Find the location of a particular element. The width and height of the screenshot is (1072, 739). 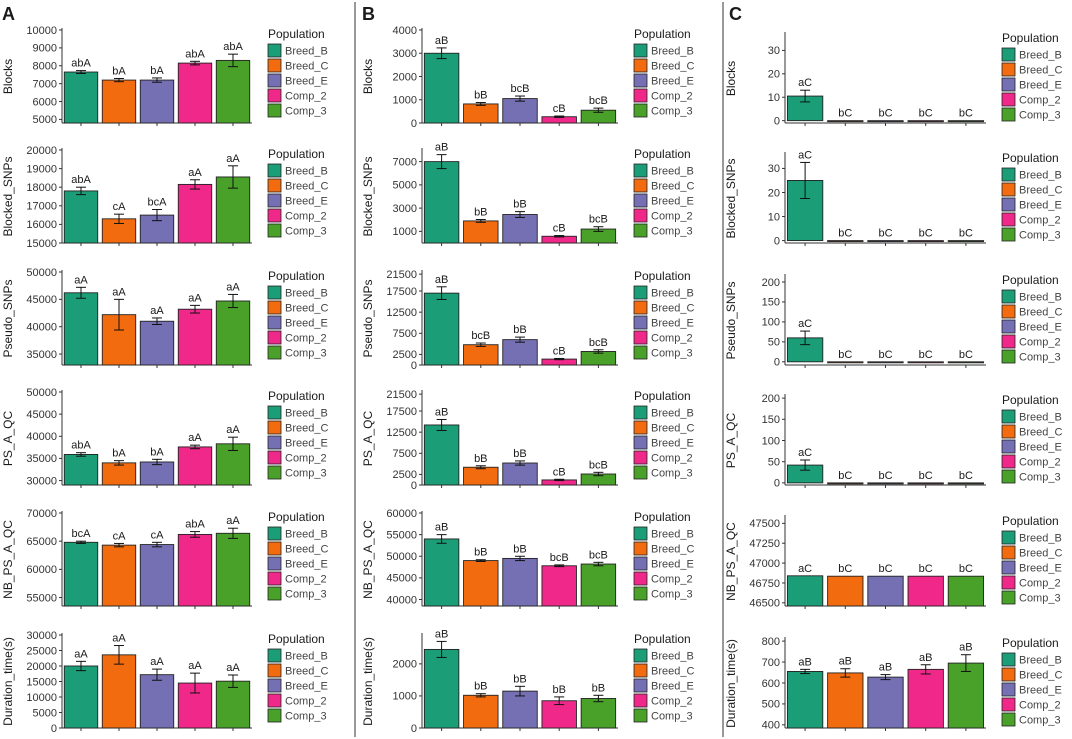

significance-label: bA is located at coordinates (157, 452).